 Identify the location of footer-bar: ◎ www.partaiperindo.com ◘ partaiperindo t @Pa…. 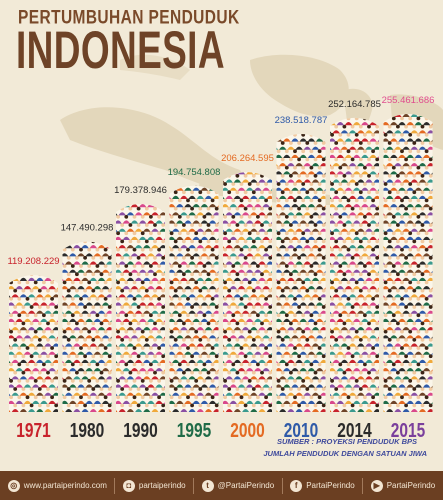
(221, 485).